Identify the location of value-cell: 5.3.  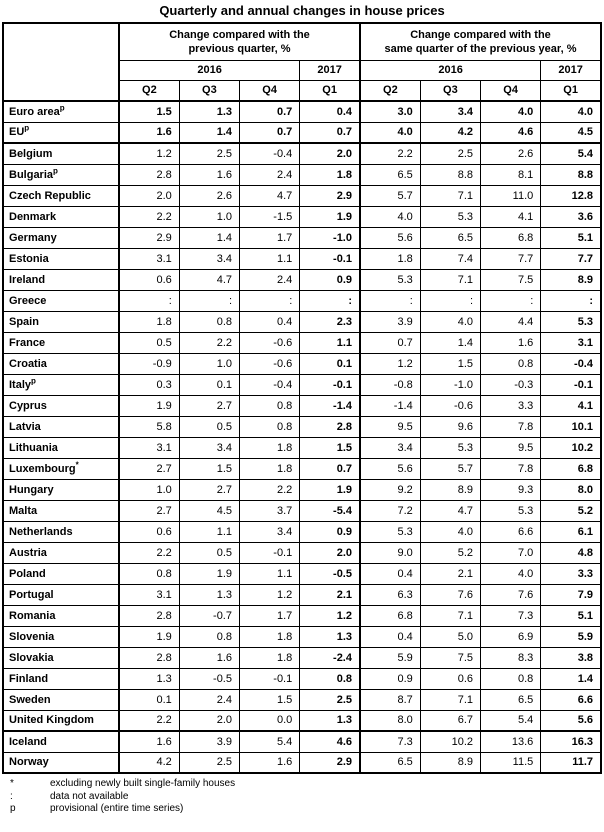
(510, 510).